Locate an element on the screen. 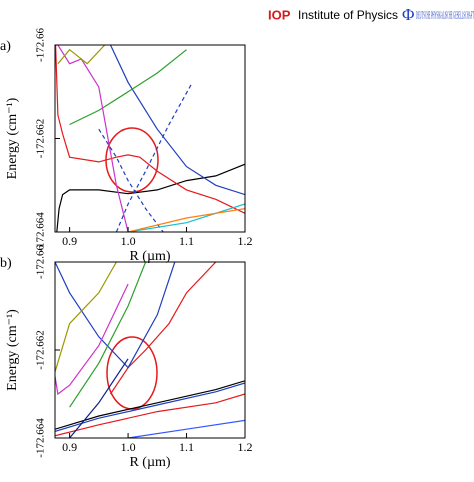  panel-label: a) is located at coordinates (5, 46).